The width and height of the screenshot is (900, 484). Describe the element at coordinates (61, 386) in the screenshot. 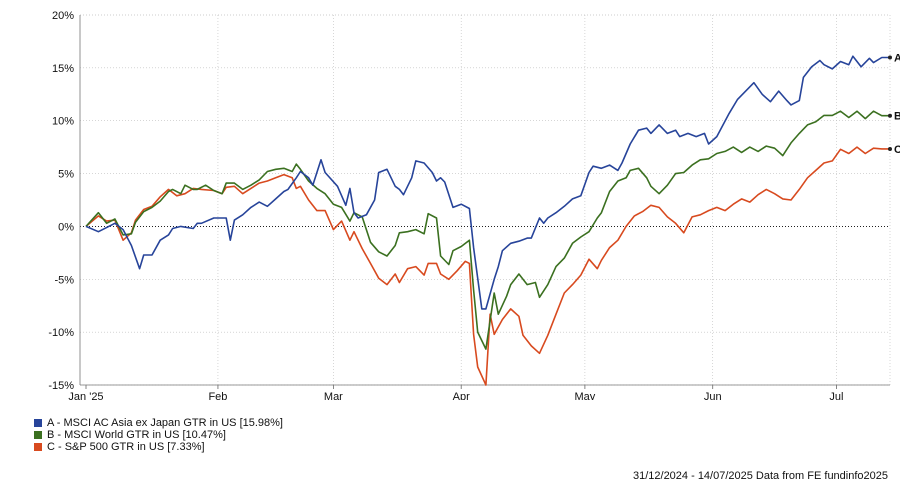

I see `y-tick-label: -15%` at that location.